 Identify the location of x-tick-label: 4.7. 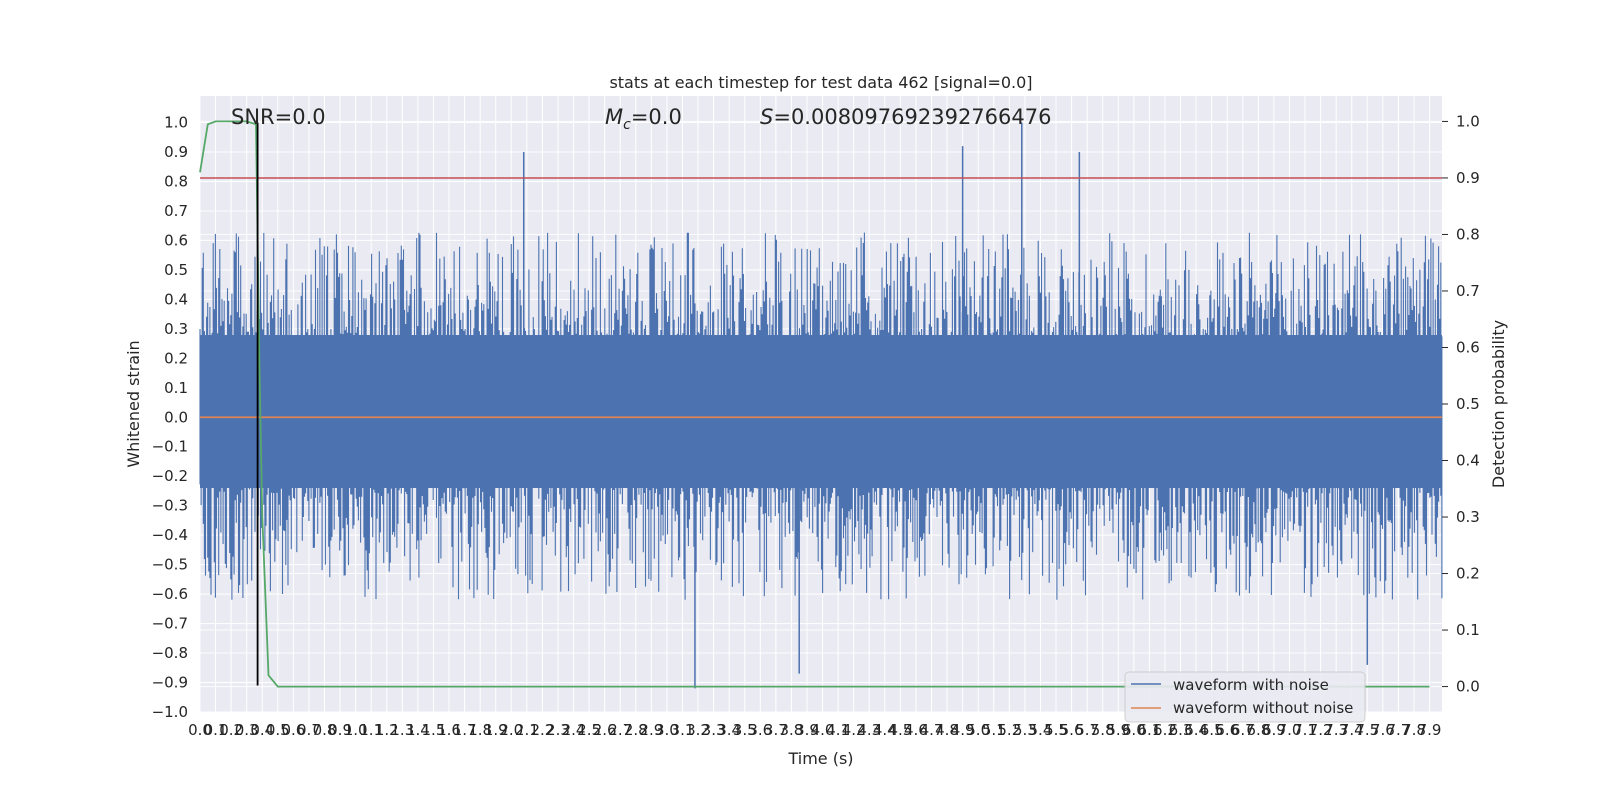
(932, 730).